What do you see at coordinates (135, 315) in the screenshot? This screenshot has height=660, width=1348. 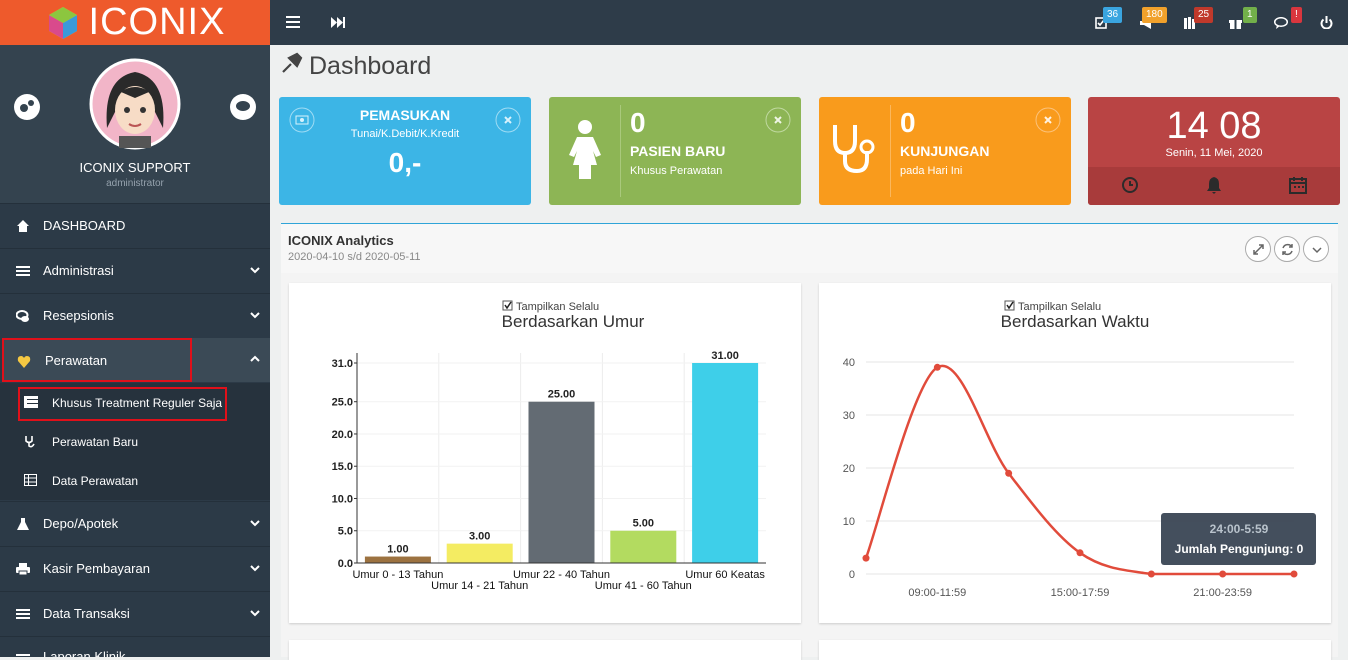 I see `menu-item: Resepsionis` at bounding box center [135, 315].